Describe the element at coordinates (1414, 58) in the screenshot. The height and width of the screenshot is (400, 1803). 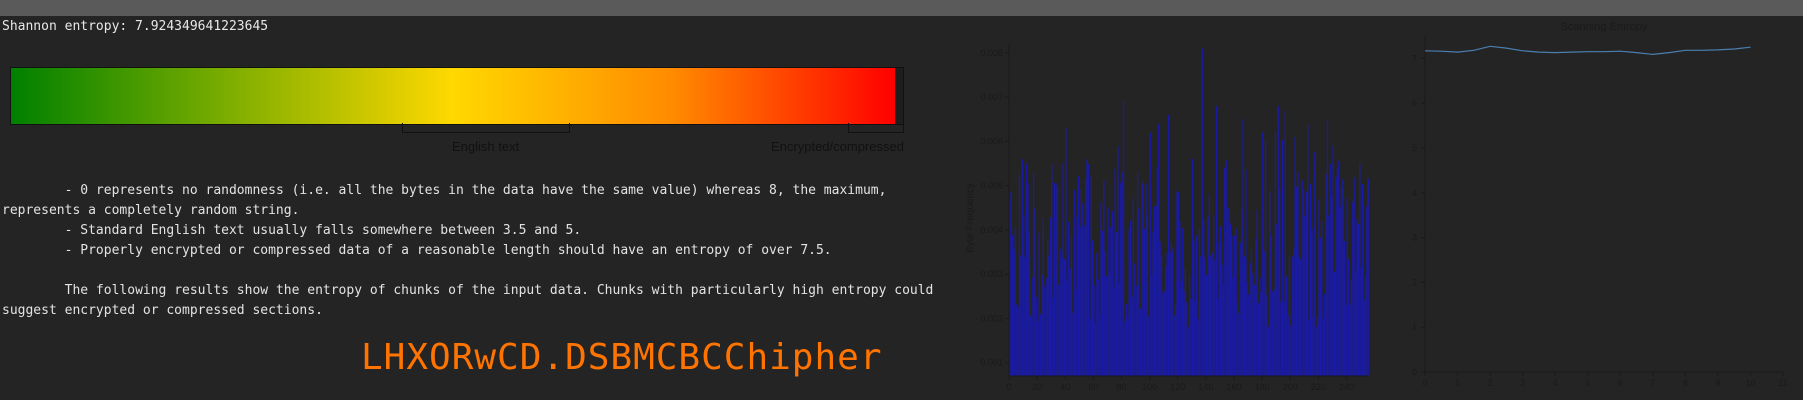
I see `y-tick-label: 7` at that location.